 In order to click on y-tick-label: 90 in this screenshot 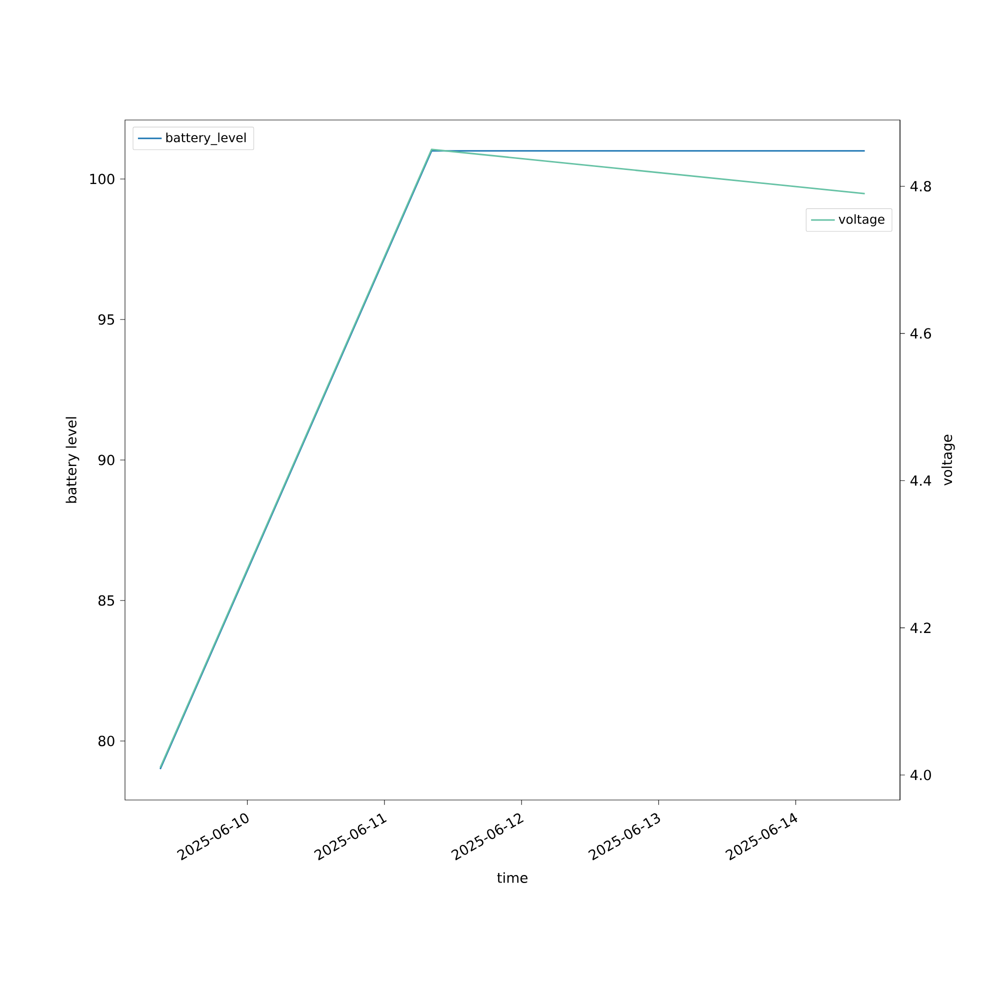, I will do `click(106, 460)`.